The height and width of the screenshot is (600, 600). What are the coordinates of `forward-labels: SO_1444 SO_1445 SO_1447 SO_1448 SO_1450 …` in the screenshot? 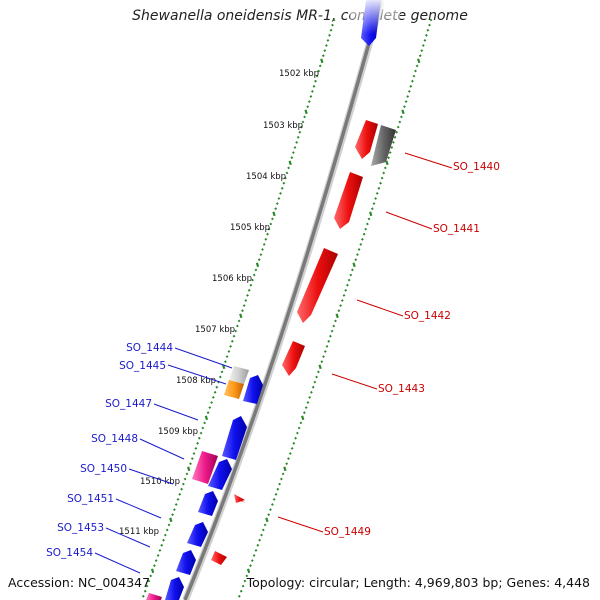 It's located at (139, 458).